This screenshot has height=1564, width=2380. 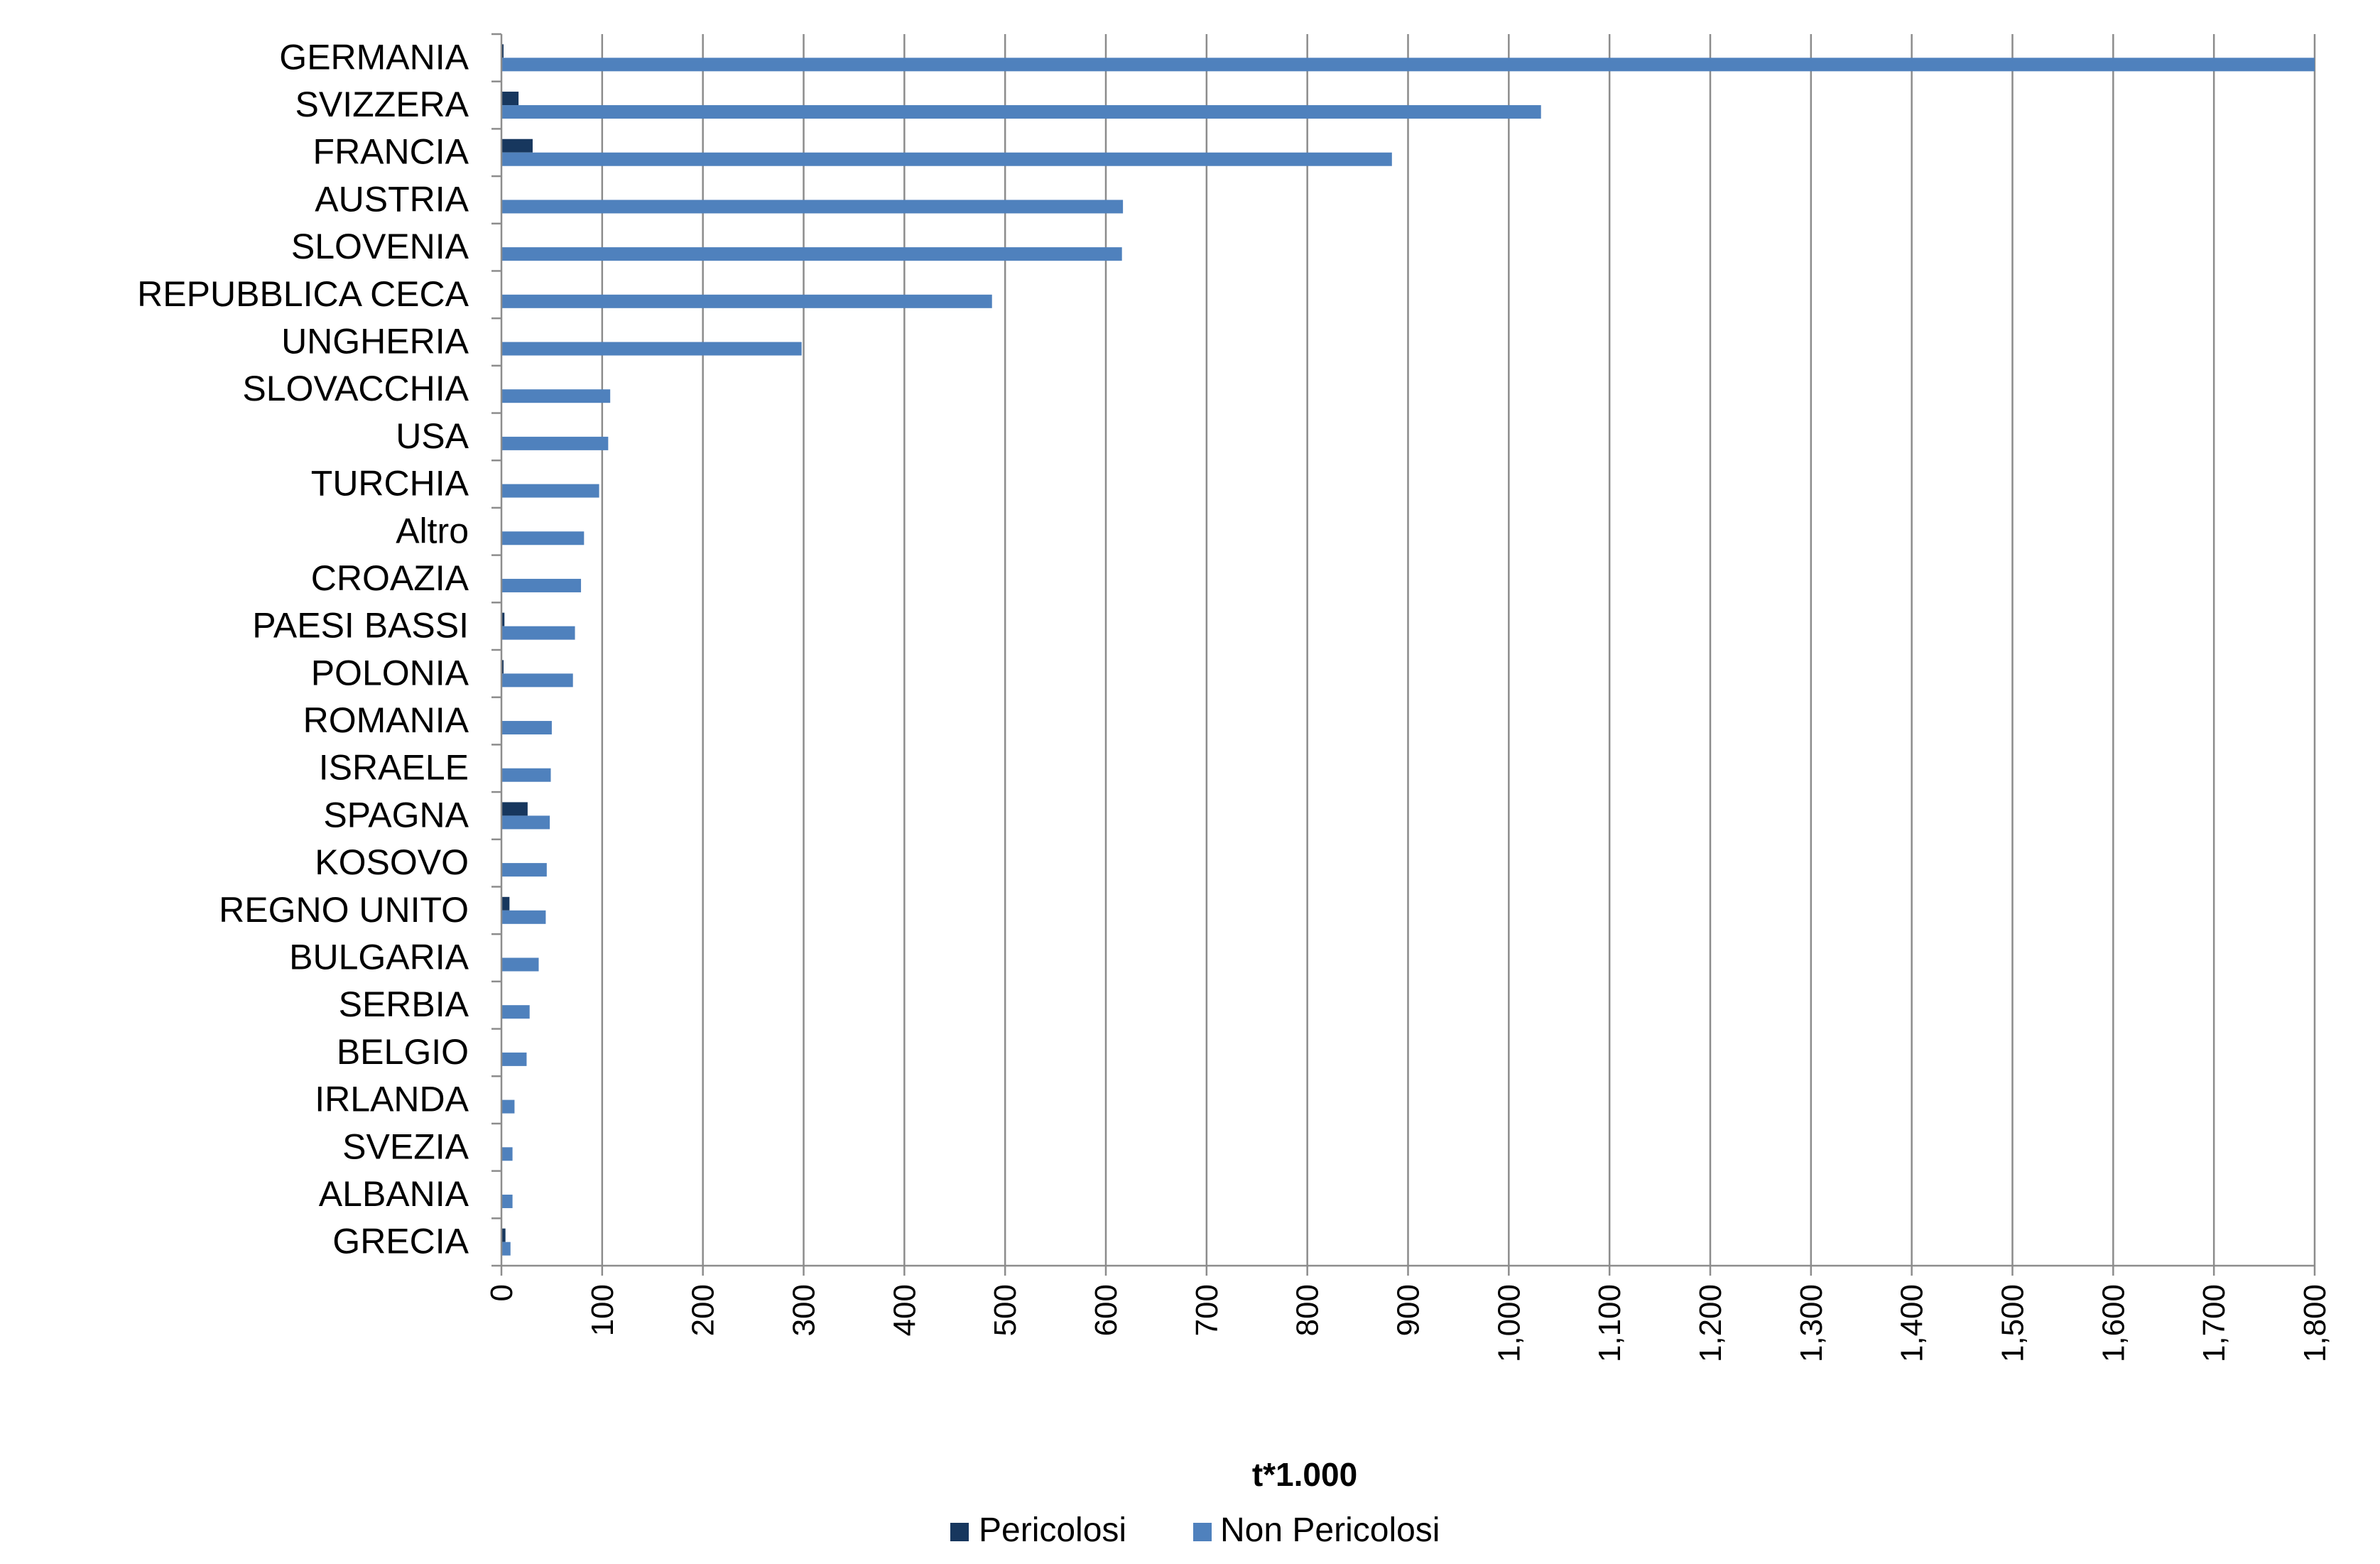 What do you see at coordinates (2014, 1323) in the screenshot?
I see `x-tick-label: 1,500` at bounding box center [2014, 1323].